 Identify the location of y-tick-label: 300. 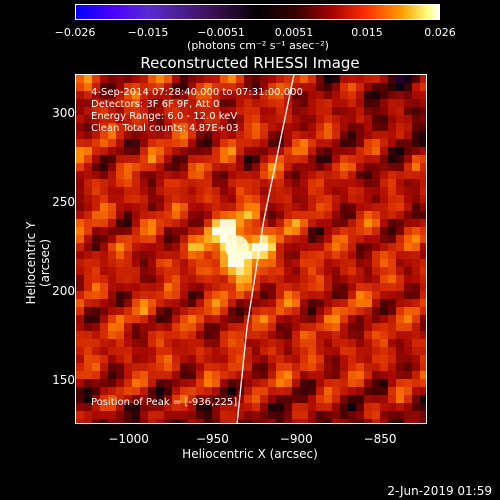
(63, 113).